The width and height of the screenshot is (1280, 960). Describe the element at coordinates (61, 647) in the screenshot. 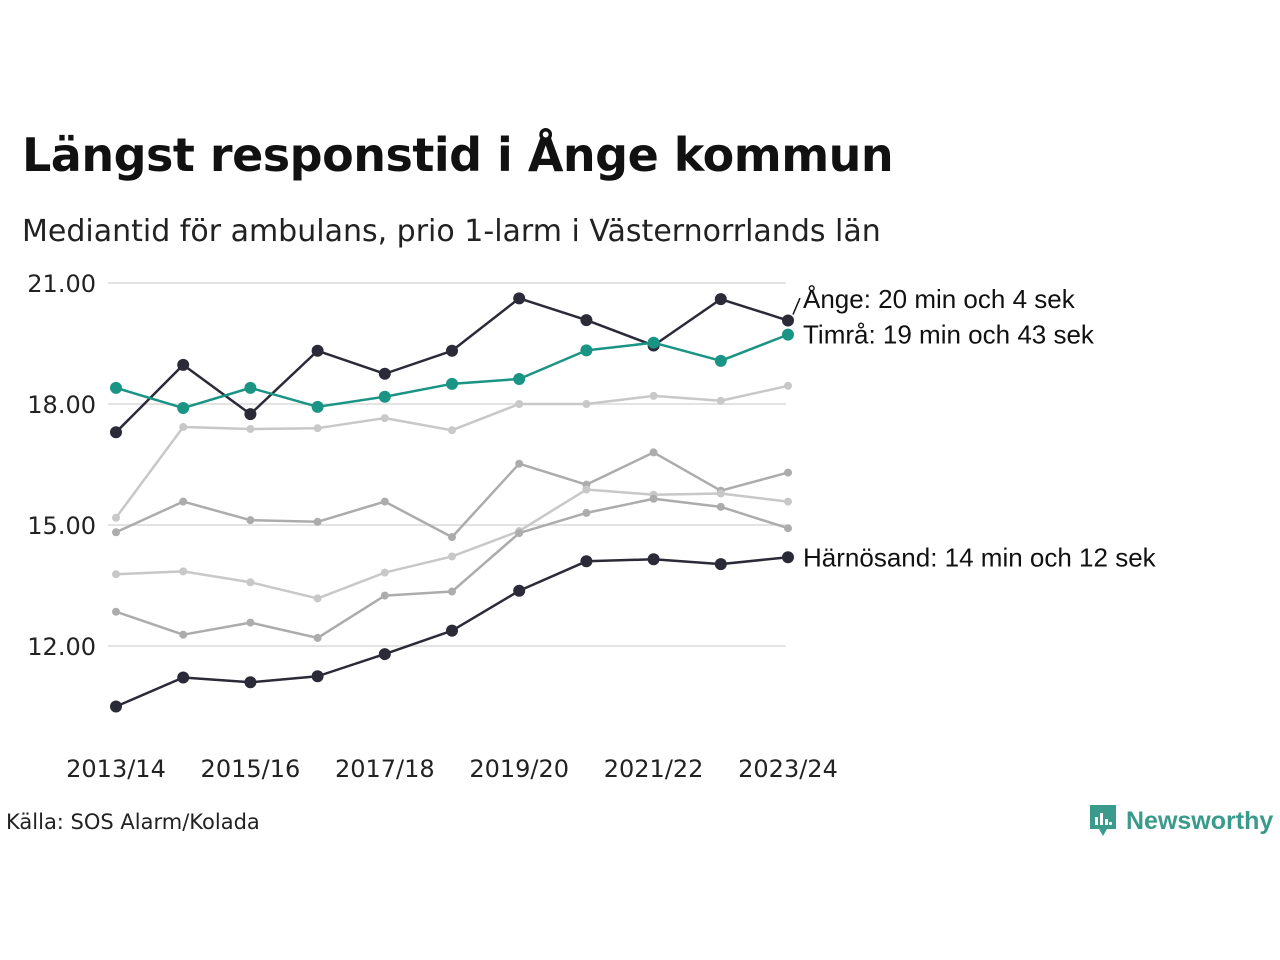

I see `y-tick-label: 12.00` at that location.